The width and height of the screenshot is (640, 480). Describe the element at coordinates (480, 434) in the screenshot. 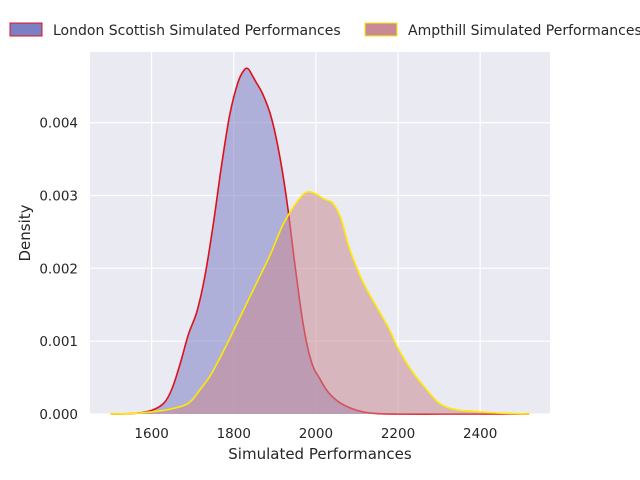

I see `x-tick-label: 2400` at that location.